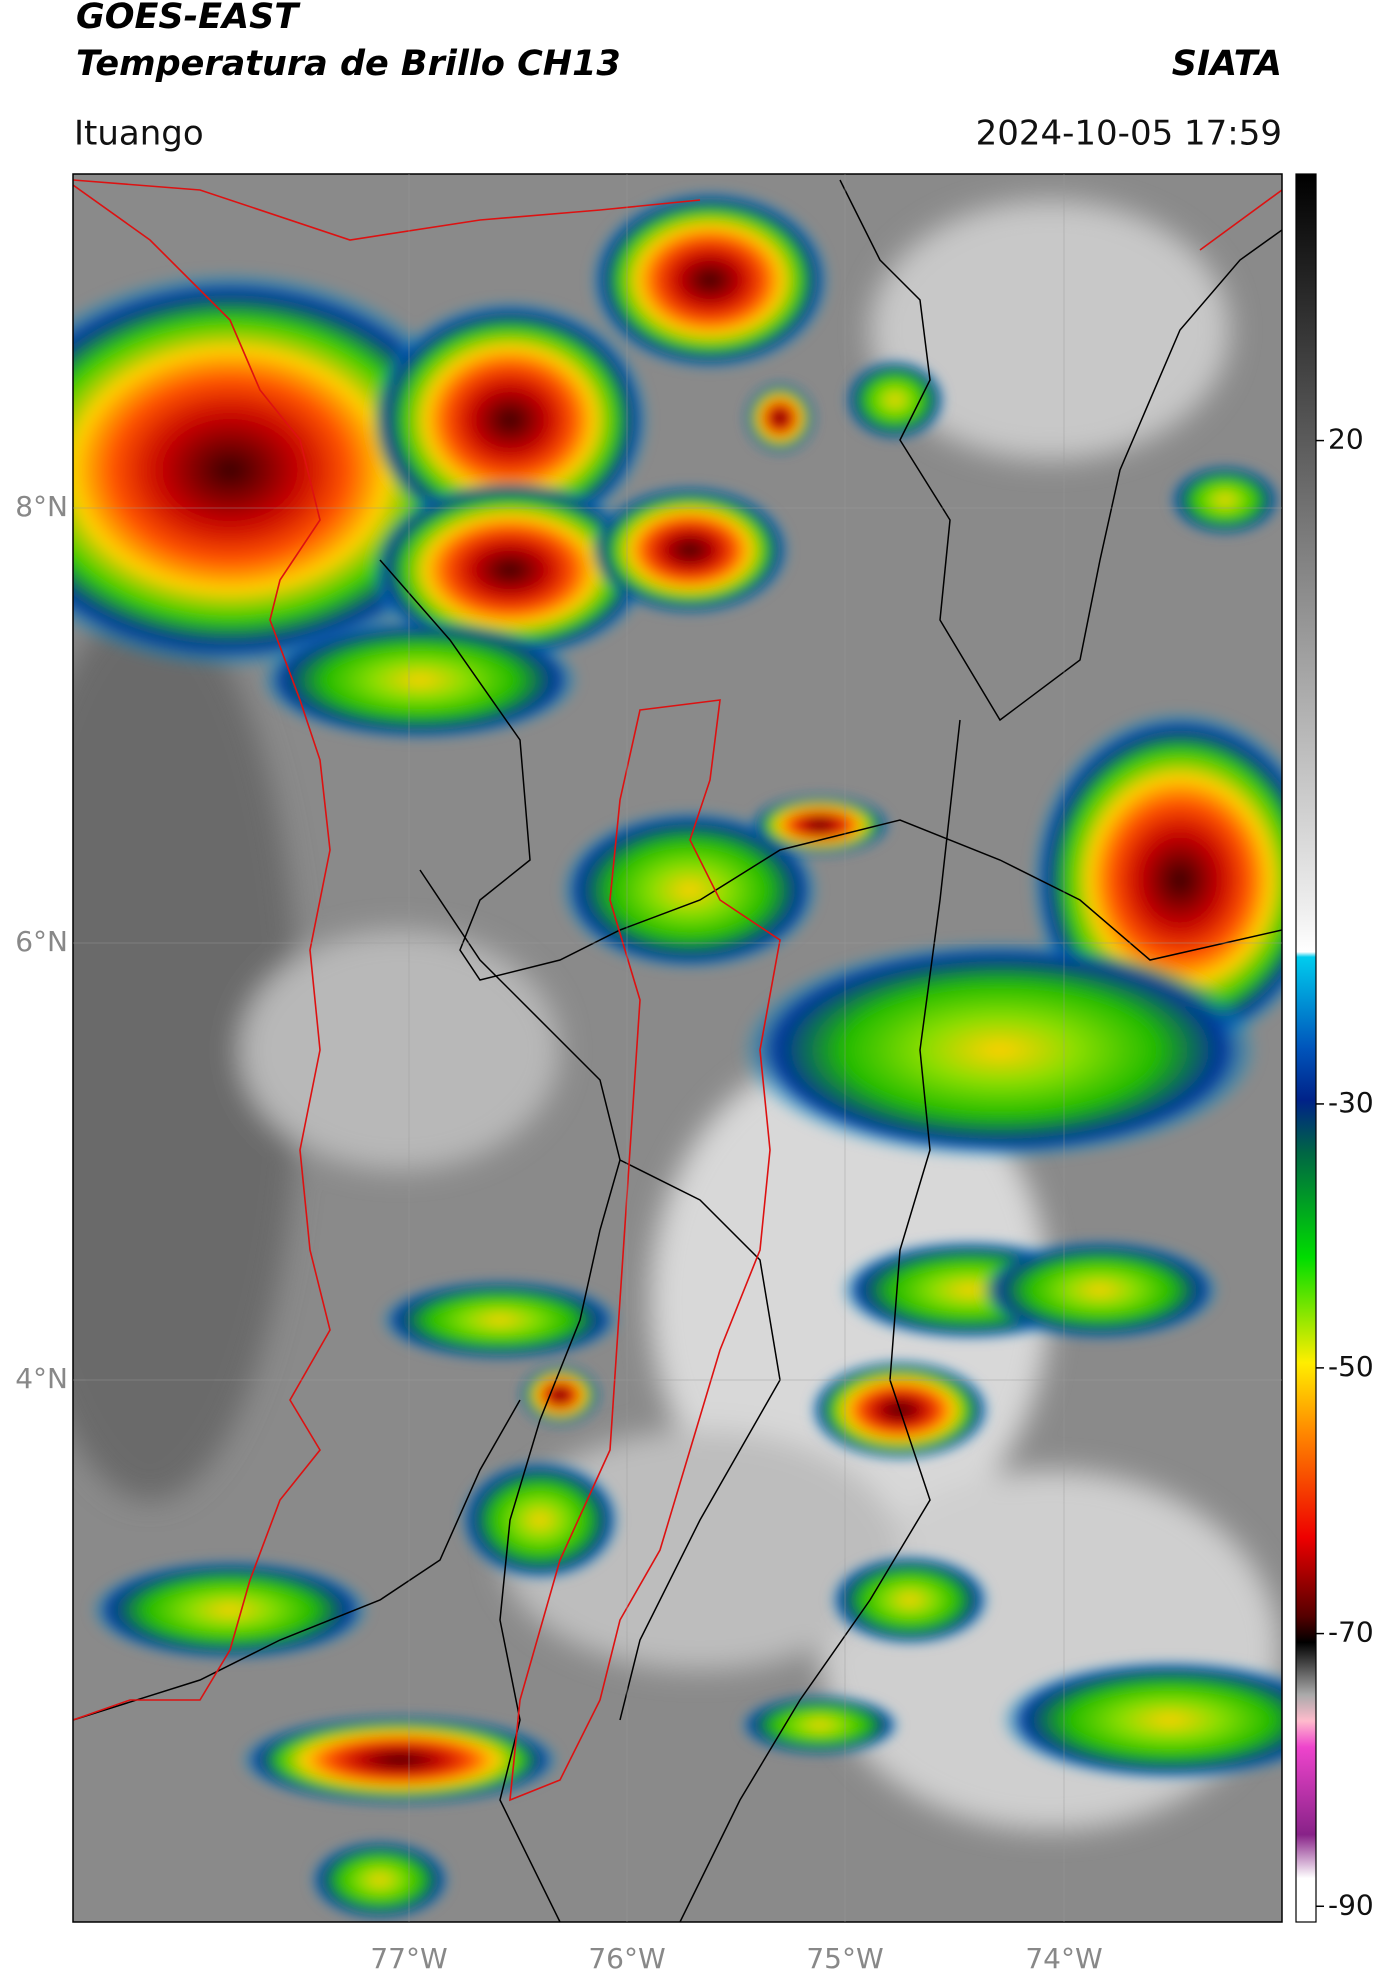  I want to click on datetime: 2024-10-05 17:59, so click(1129, 134).